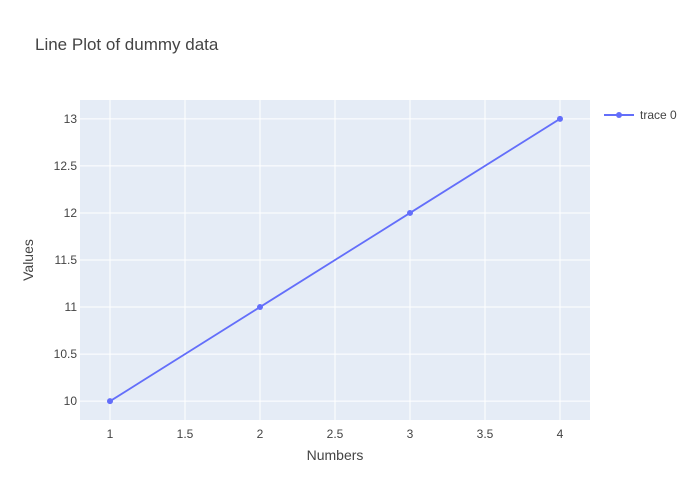 Image resolution: width=700 pixels, height=500 pixels. I want to click on y-tick-label: 12, so click(71, 213).